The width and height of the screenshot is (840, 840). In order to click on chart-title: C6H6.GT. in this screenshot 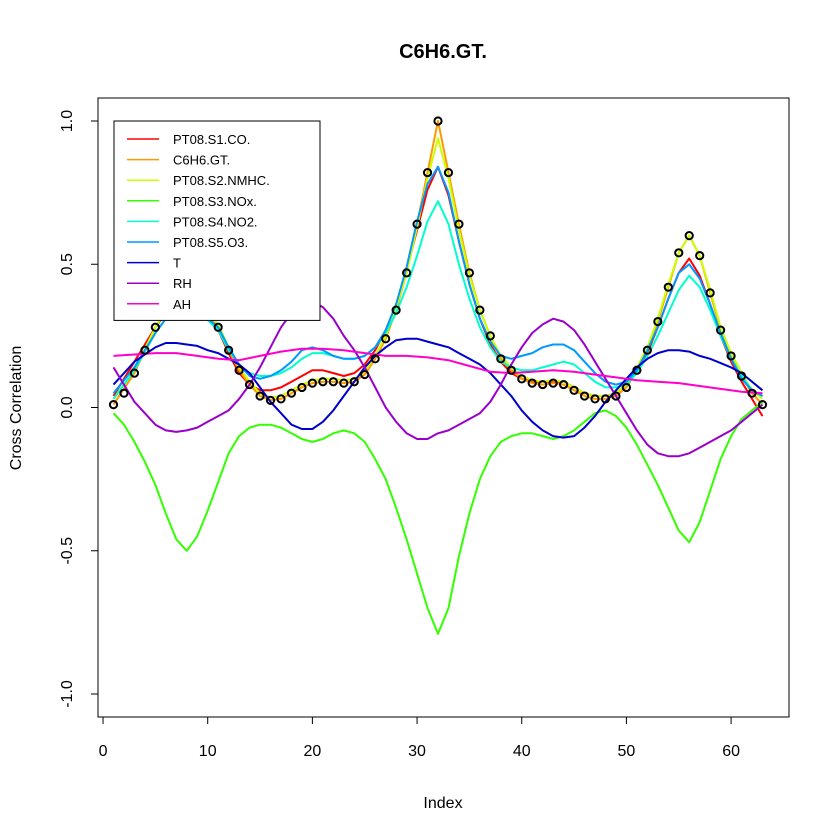, I will do `click(443, 52)`.